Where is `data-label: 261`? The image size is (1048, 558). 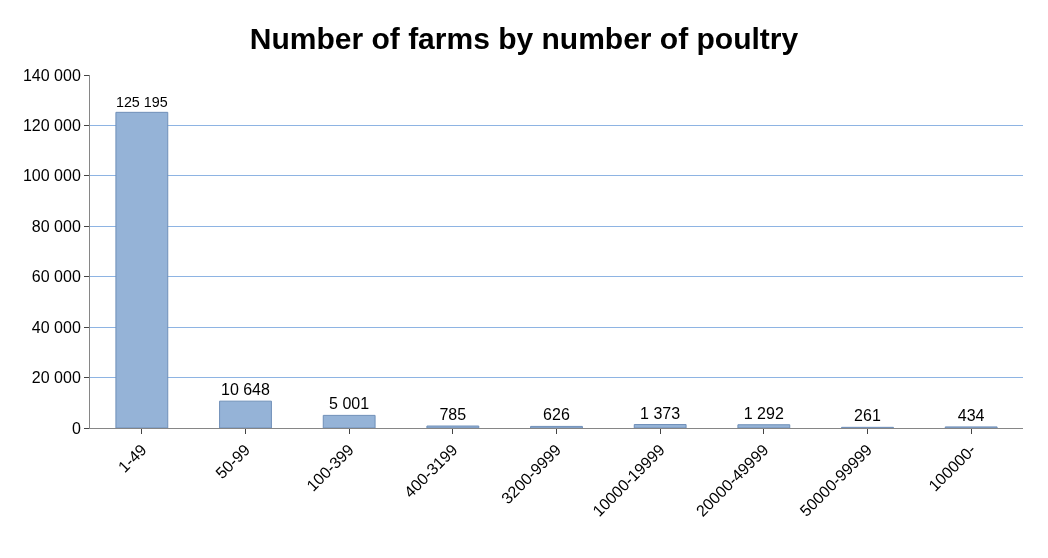 data-label: 261 is located at coordinates (867, 416).